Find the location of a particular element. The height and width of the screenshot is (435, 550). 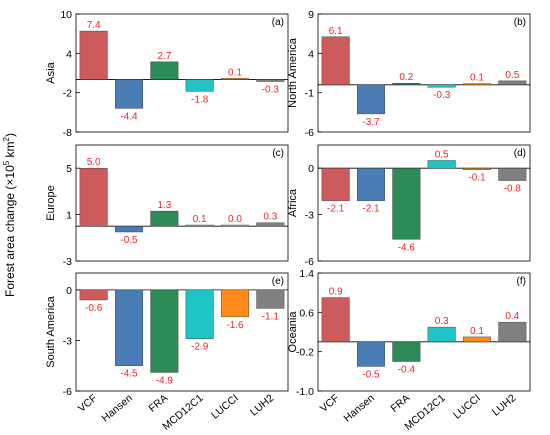

y-tick-label: -2 is located at coordinates (67, 94).